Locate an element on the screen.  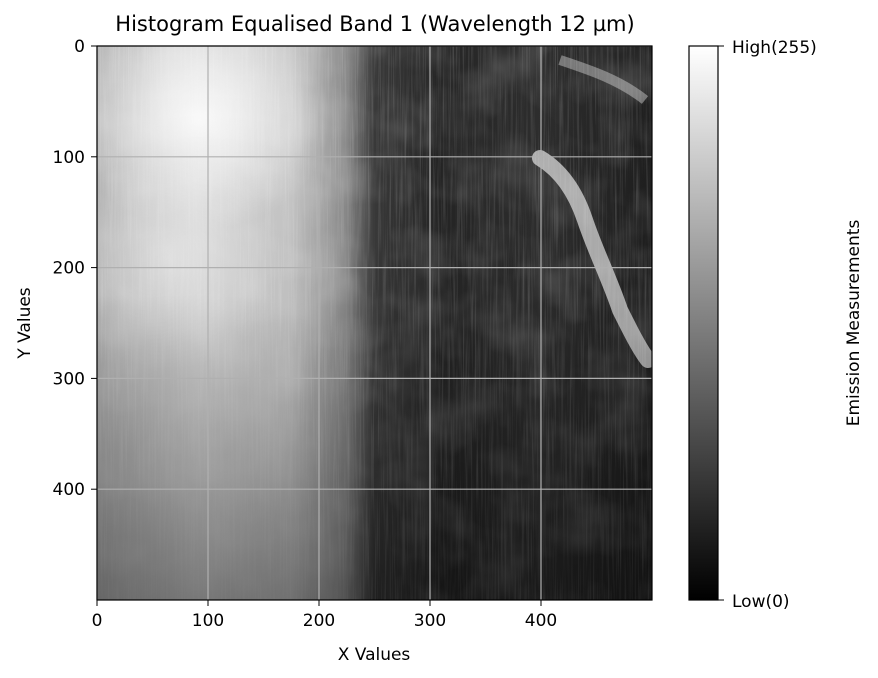
y-tick-label: 0 is located at coordinates (79, 47).